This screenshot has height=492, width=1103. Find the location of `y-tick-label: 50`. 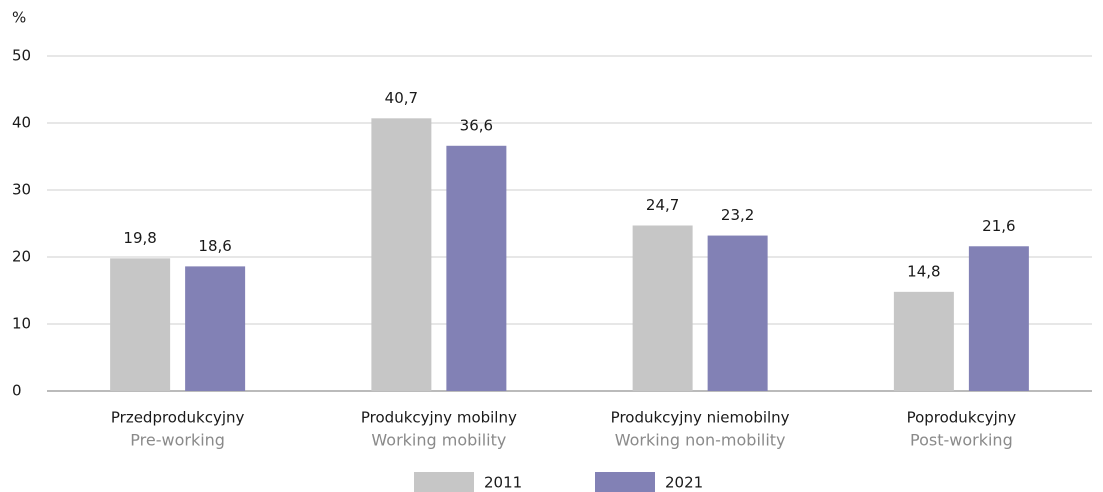

y-tick-label: 50 is located at coordinates (21, 56).